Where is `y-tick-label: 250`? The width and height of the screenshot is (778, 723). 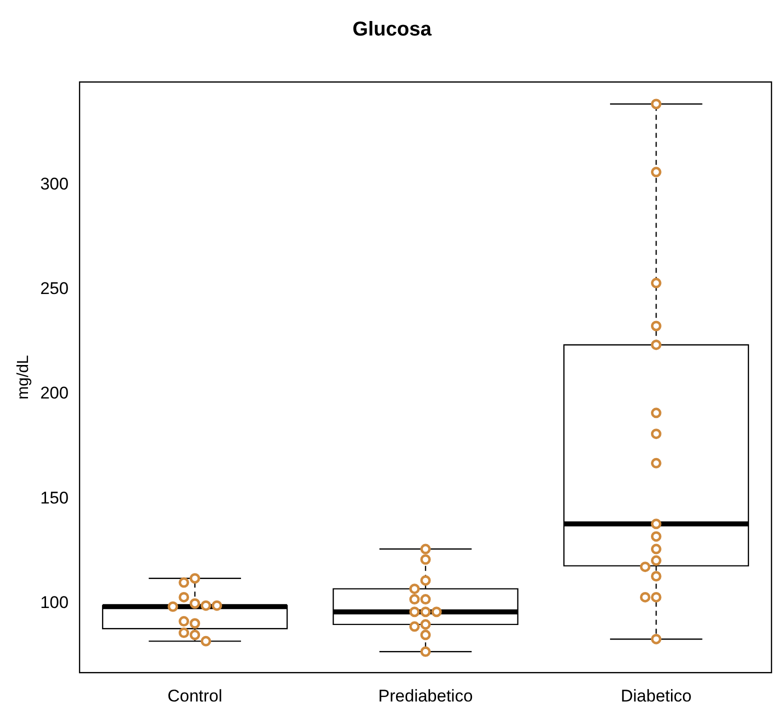
y-tick-label: 250 is located at coordinates (54, 288).